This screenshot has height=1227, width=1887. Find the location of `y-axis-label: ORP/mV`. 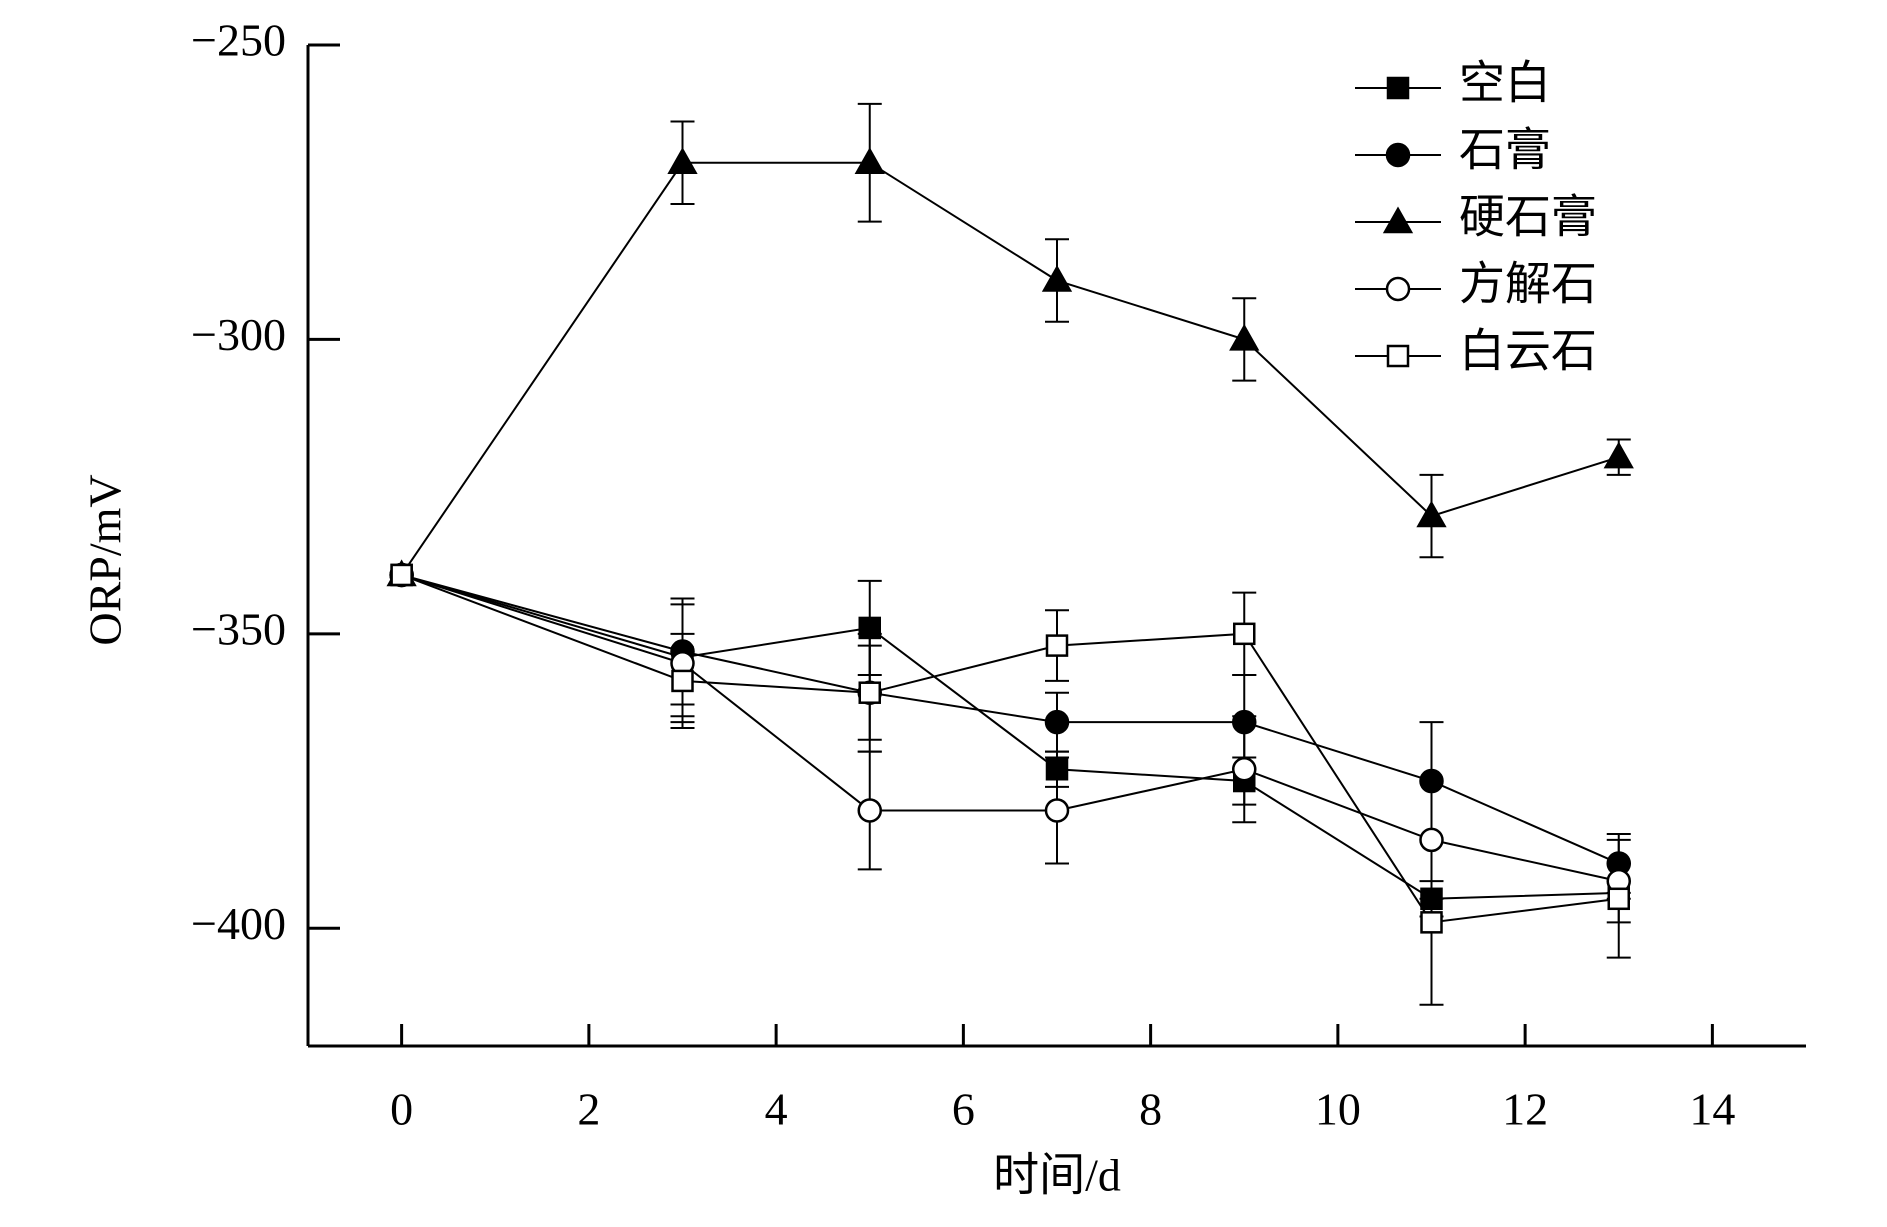

y-axis-label: ORP/mV is located at coordinates (105, 559).